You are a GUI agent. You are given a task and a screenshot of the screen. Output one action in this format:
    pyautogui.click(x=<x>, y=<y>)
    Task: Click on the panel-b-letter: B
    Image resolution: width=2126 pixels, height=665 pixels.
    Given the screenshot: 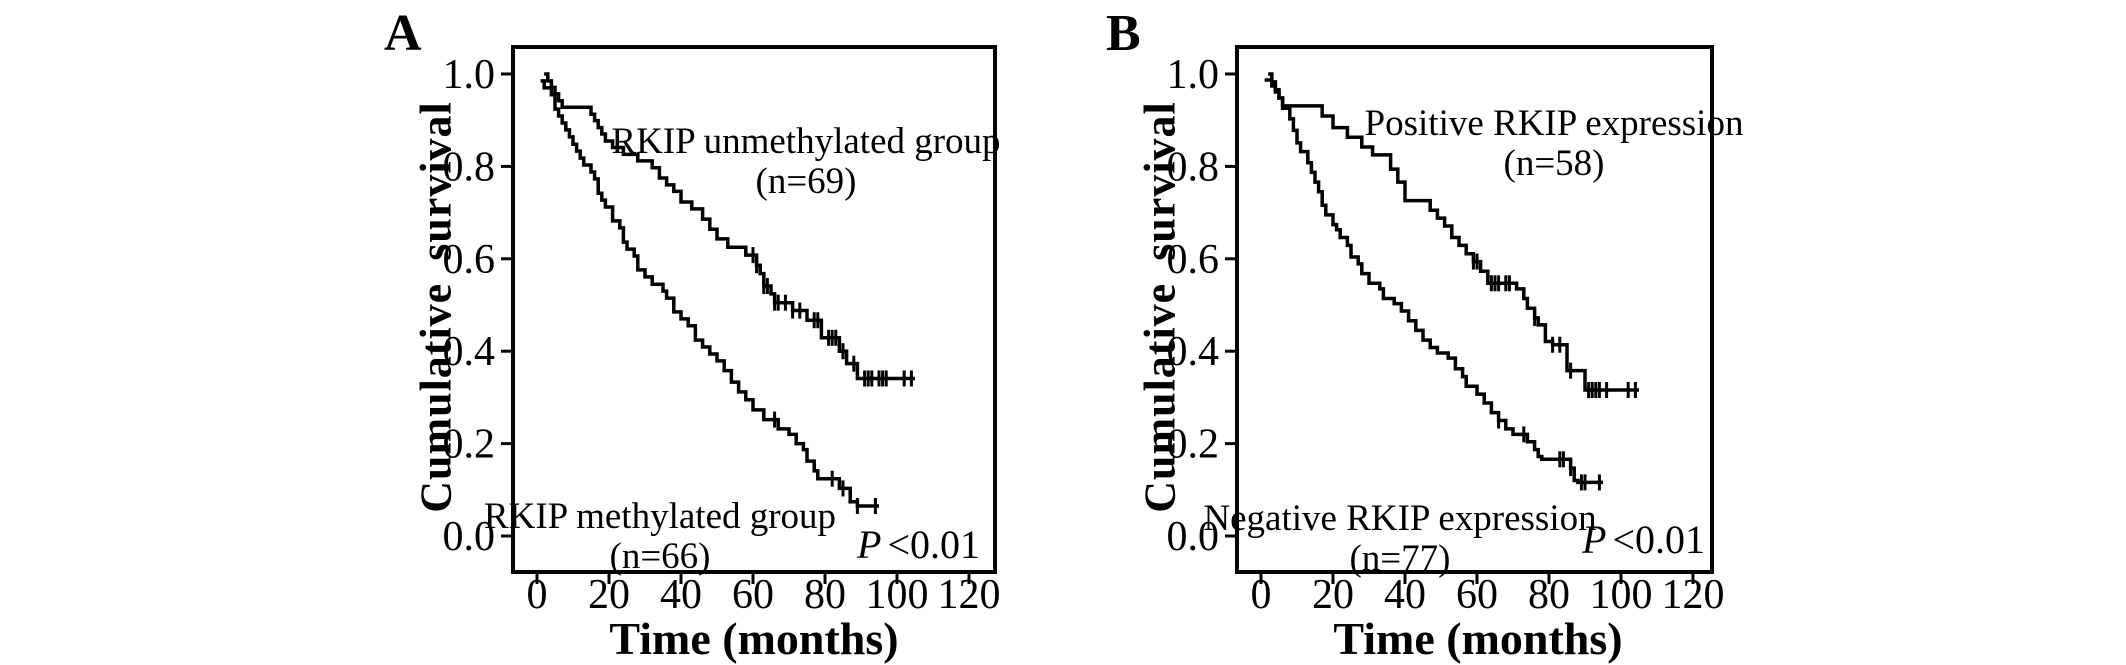 What is the action you would take?
    pyautogui.click(x=1123, y=33)
    